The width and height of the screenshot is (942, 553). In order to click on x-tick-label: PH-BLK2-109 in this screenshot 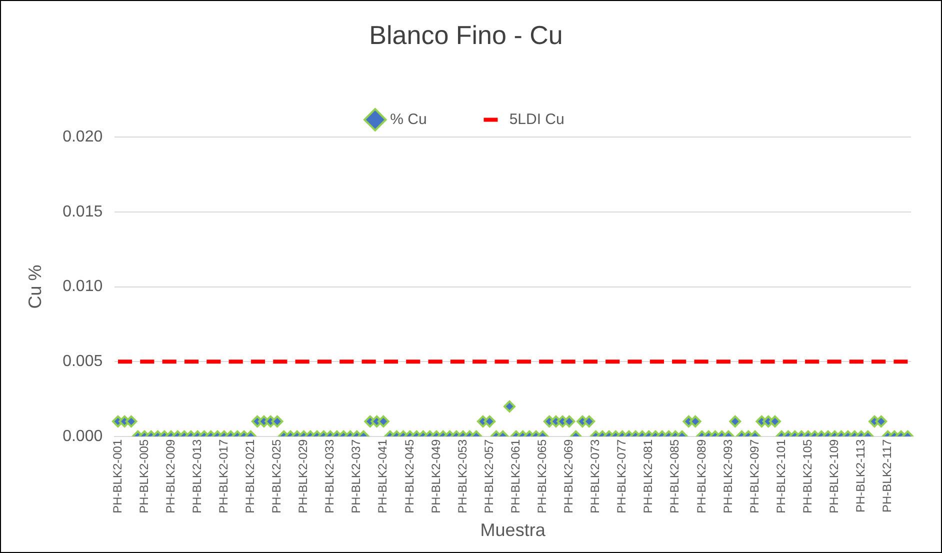, I will do `click(833, 476)`.